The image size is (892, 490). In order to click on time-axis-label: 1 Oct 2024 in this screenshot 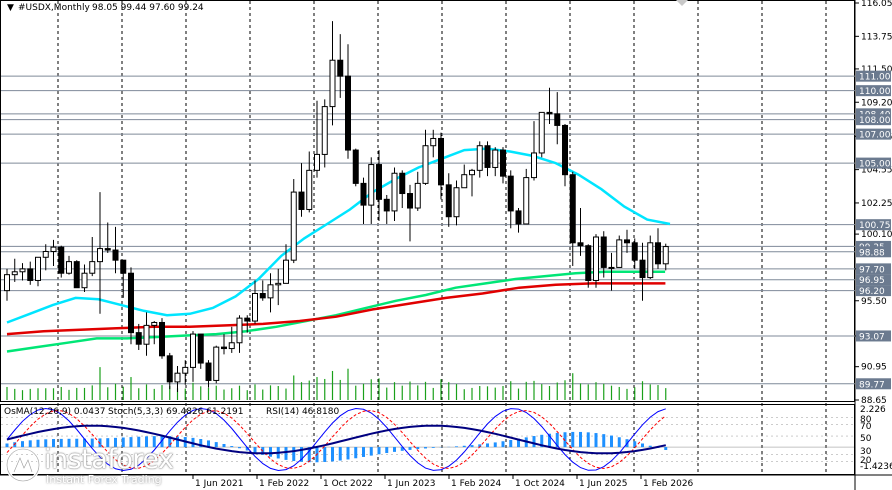, I will do `click(540, 484)`.